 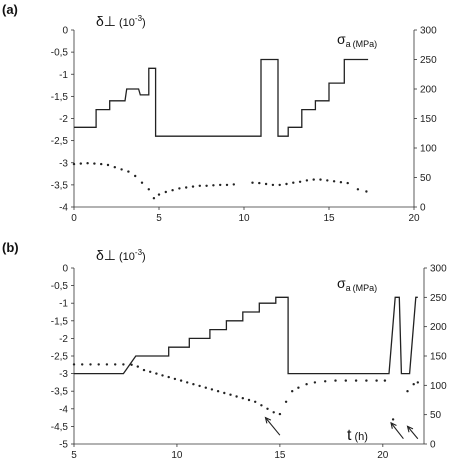 I want to click on right-tick-label: 300, so click(x=428, y=31).